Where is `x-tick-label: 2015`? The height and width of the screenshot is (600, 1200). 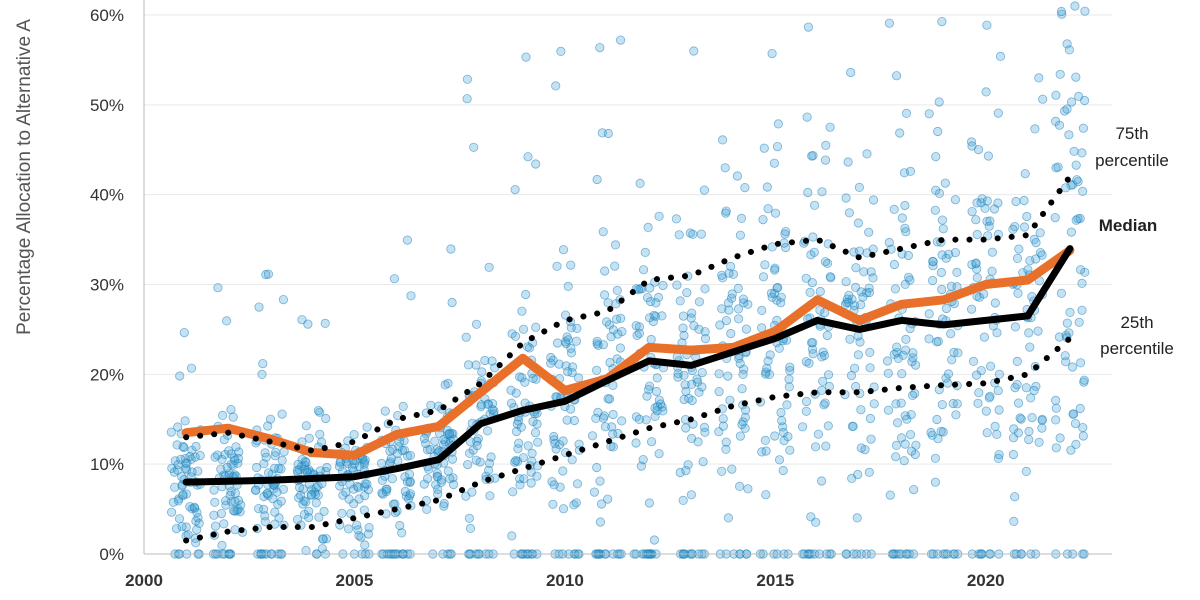
x-tick-label: 2015 is located at coordinates (775, 580).